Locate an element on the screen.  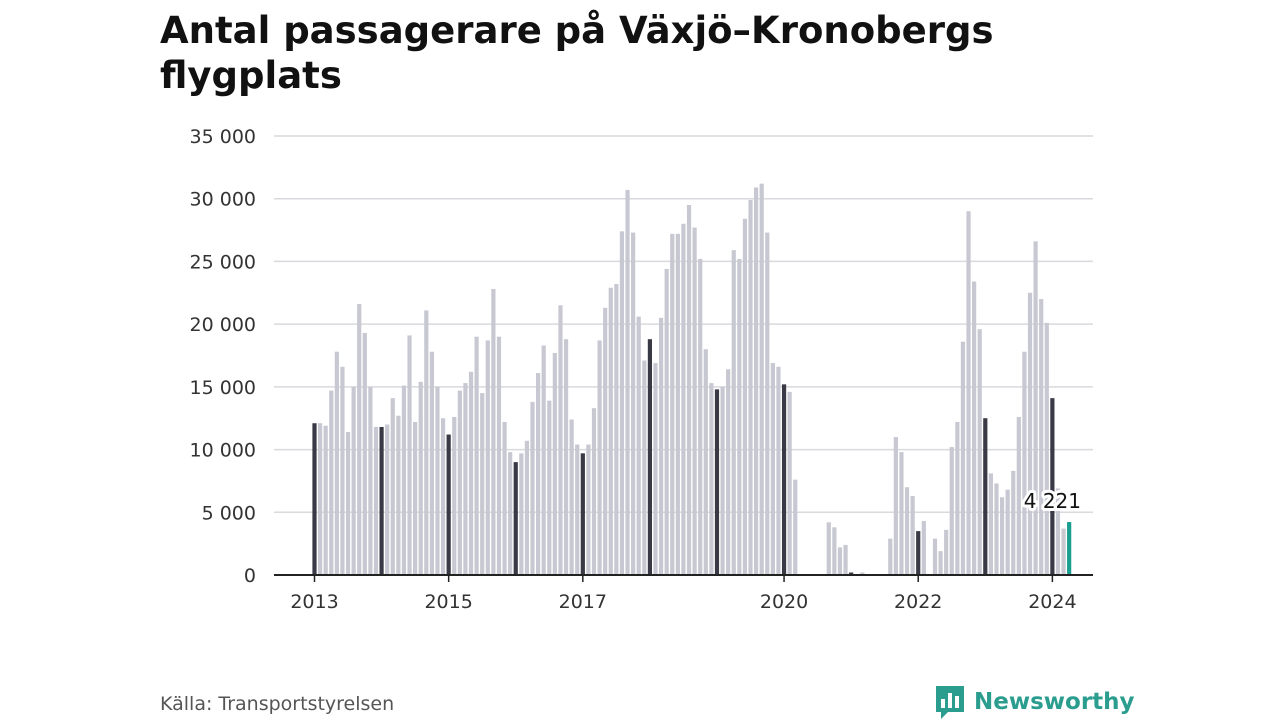
y-tick-label: 30 000 is located at coordinates (223, 200).